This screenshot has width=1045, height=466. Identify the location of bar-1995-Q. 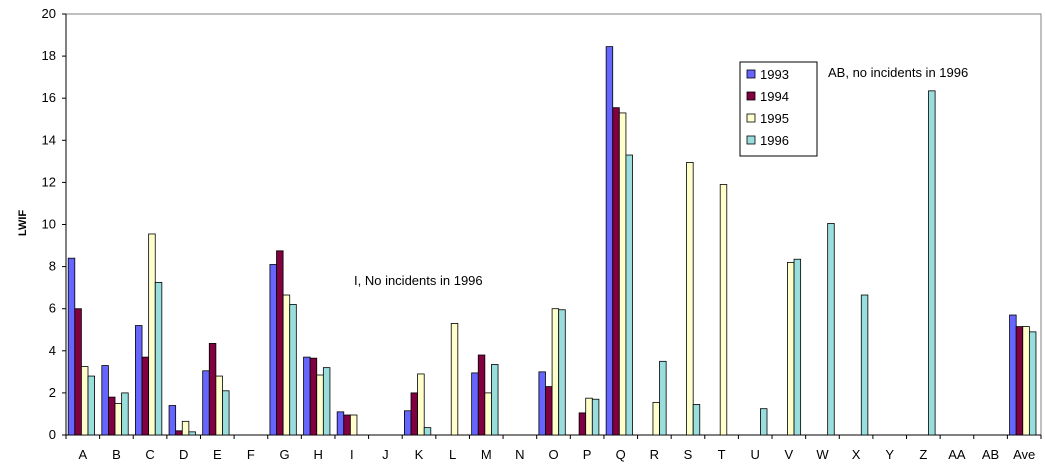
(622, 274).